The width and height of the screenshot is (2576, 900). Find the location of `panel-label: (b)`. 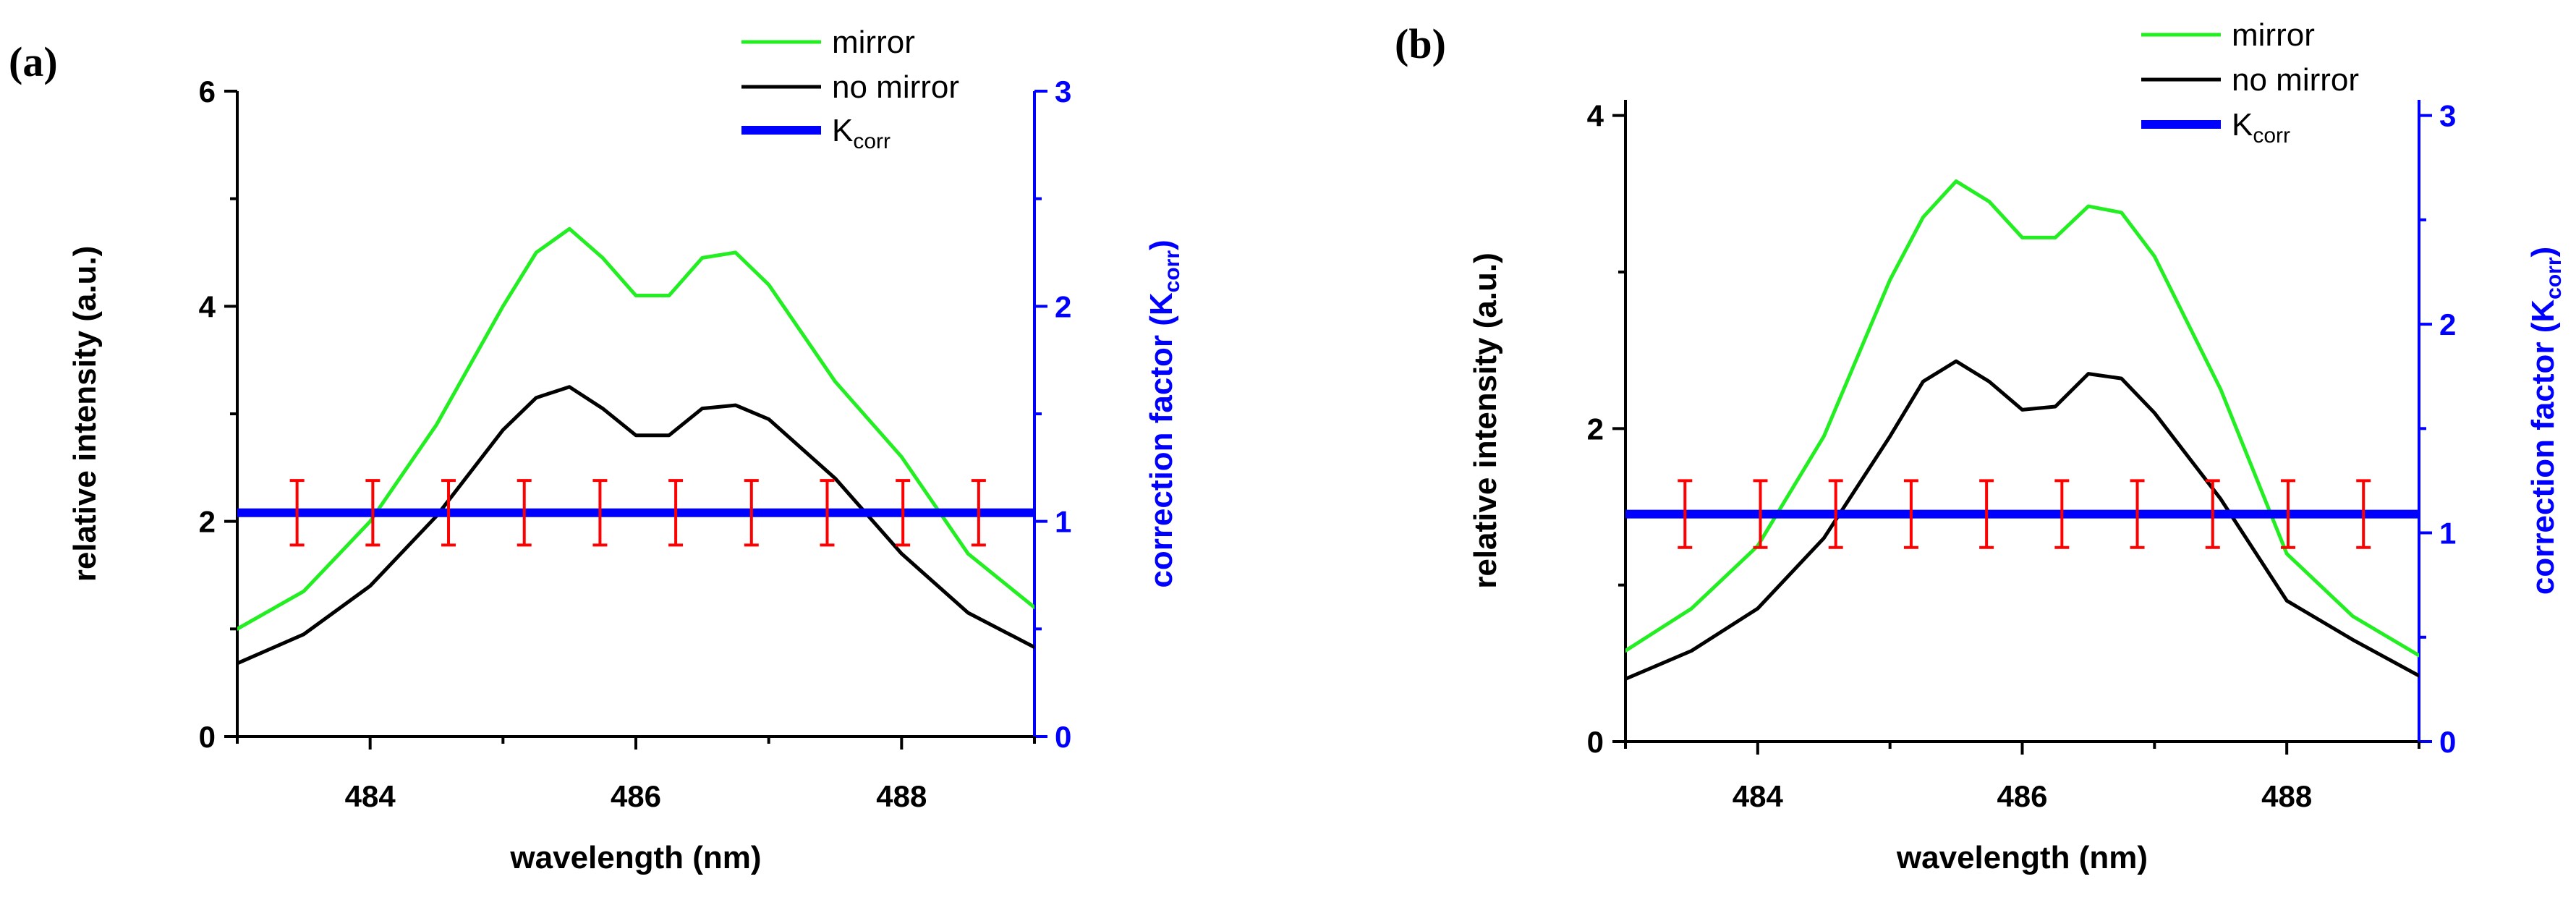

panel-label: (b) is located at coordinates (1420, 43).